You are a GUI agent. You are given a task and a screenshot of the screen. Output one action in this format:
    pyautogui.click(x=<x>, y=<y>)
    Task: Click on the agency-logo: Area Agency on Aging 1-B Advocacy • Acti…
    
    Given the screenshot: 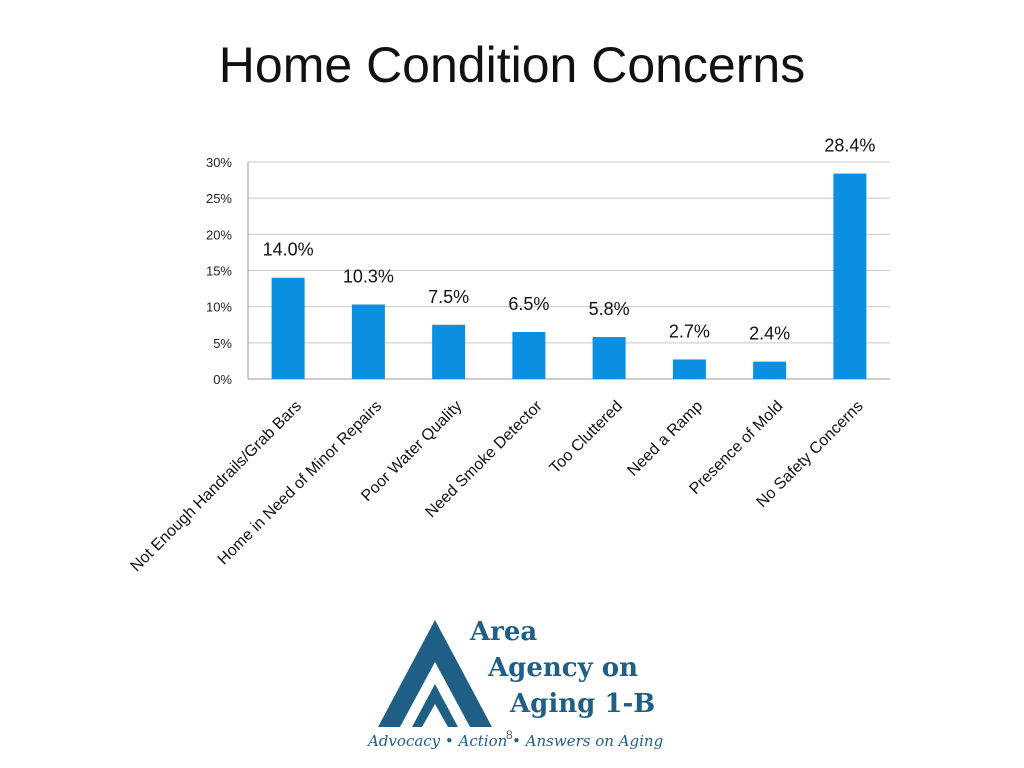 What is the action you would take?
    pyautogui.click(x=515, y=687)
    